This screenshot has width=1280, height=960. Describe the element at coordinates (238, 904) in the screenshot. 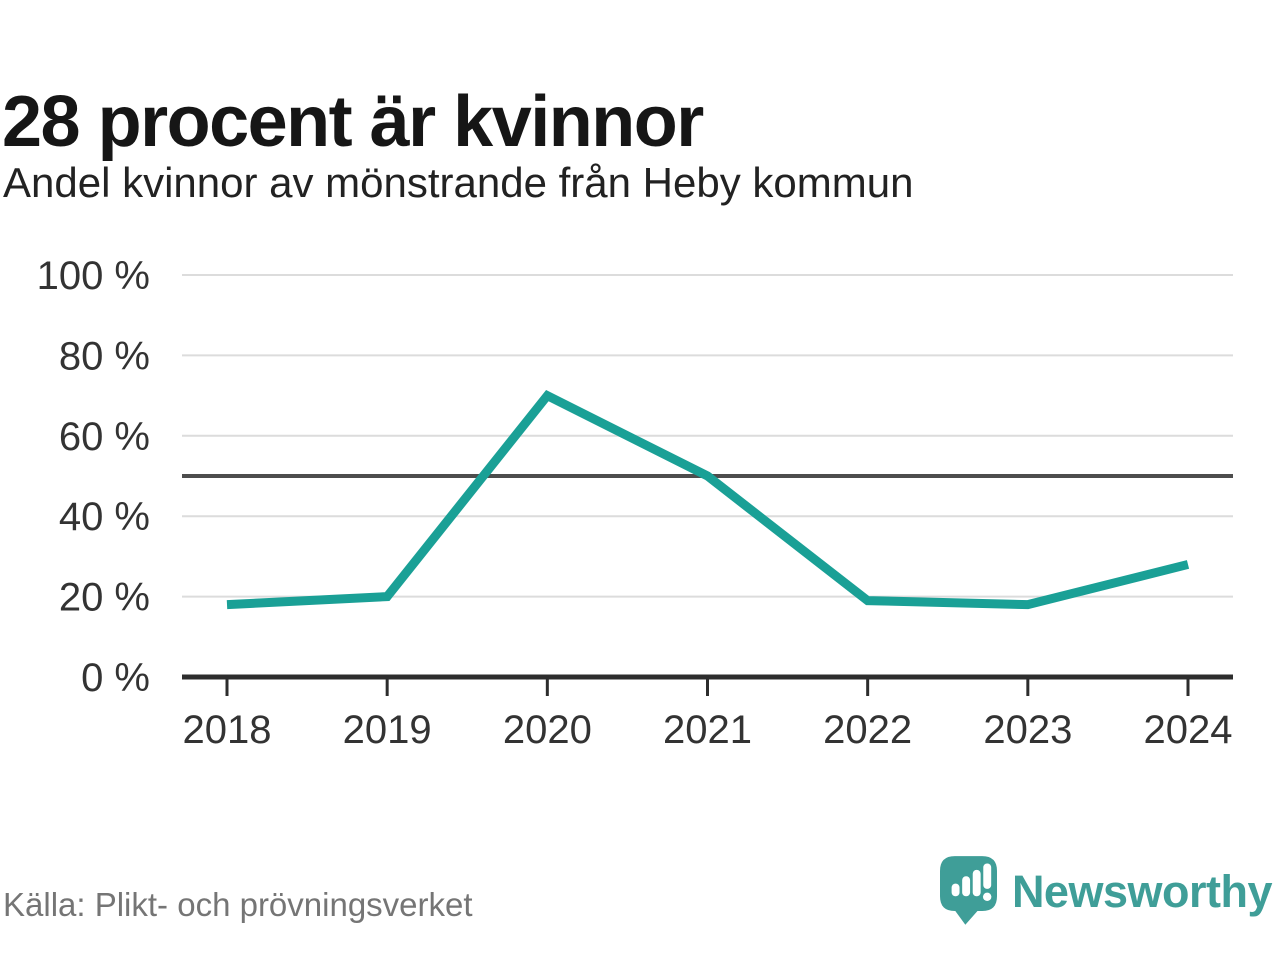

I see `source-note: Källa: Plikt- och prövningsverket` at that location.